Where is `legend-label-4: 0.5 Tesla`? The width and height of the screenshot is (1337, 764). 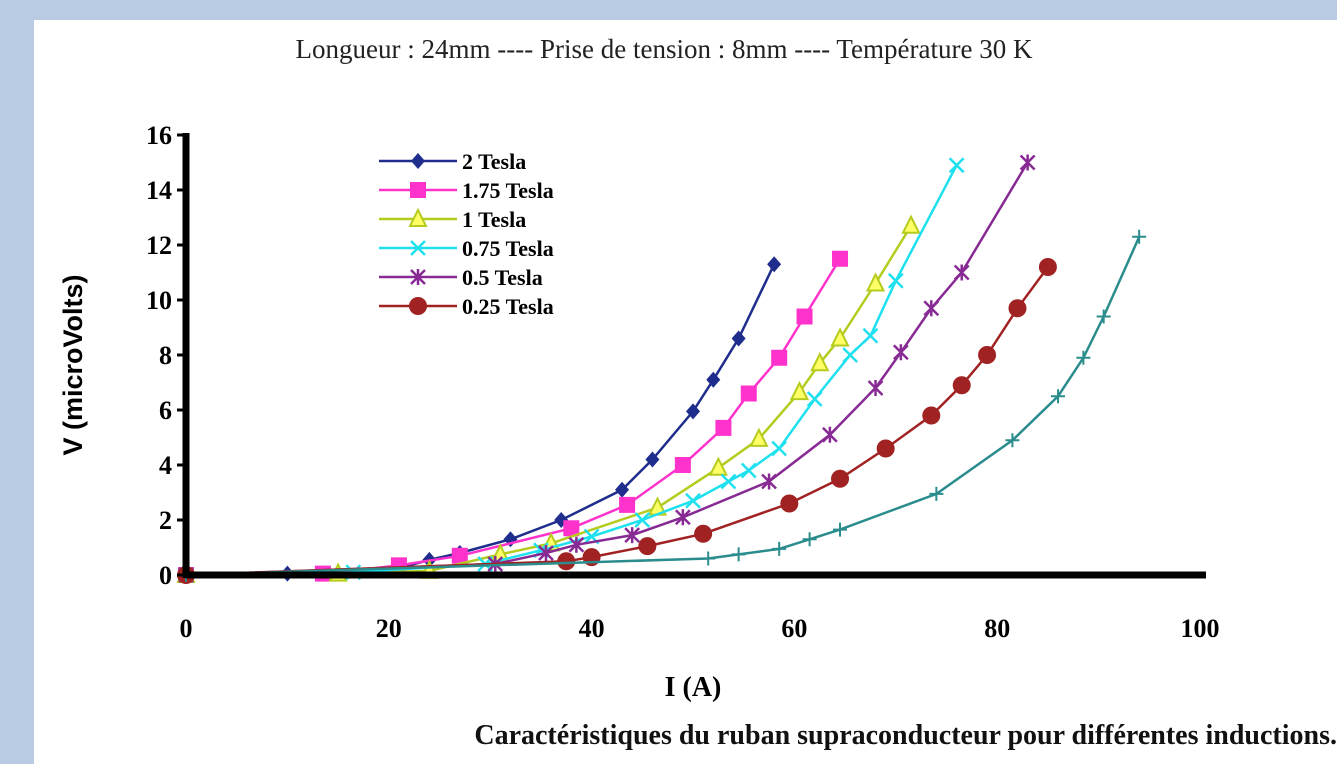
legend-label-4: 0.5 Tesla is located at coordinates (502, 277).